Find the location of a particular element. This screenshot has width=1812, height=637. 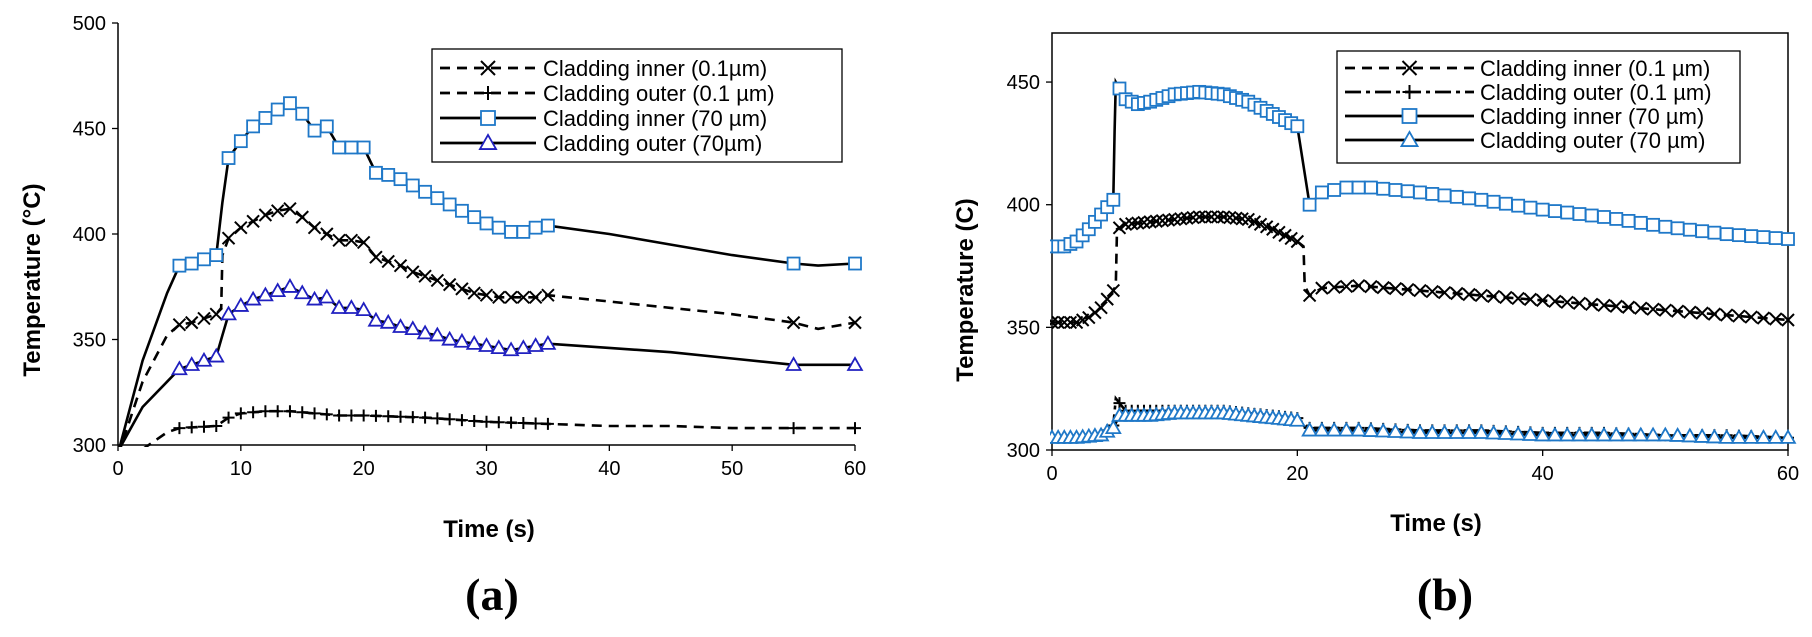

y-axis-ticks: 300 350 400 450 500 is located at coordinates (95, 235).